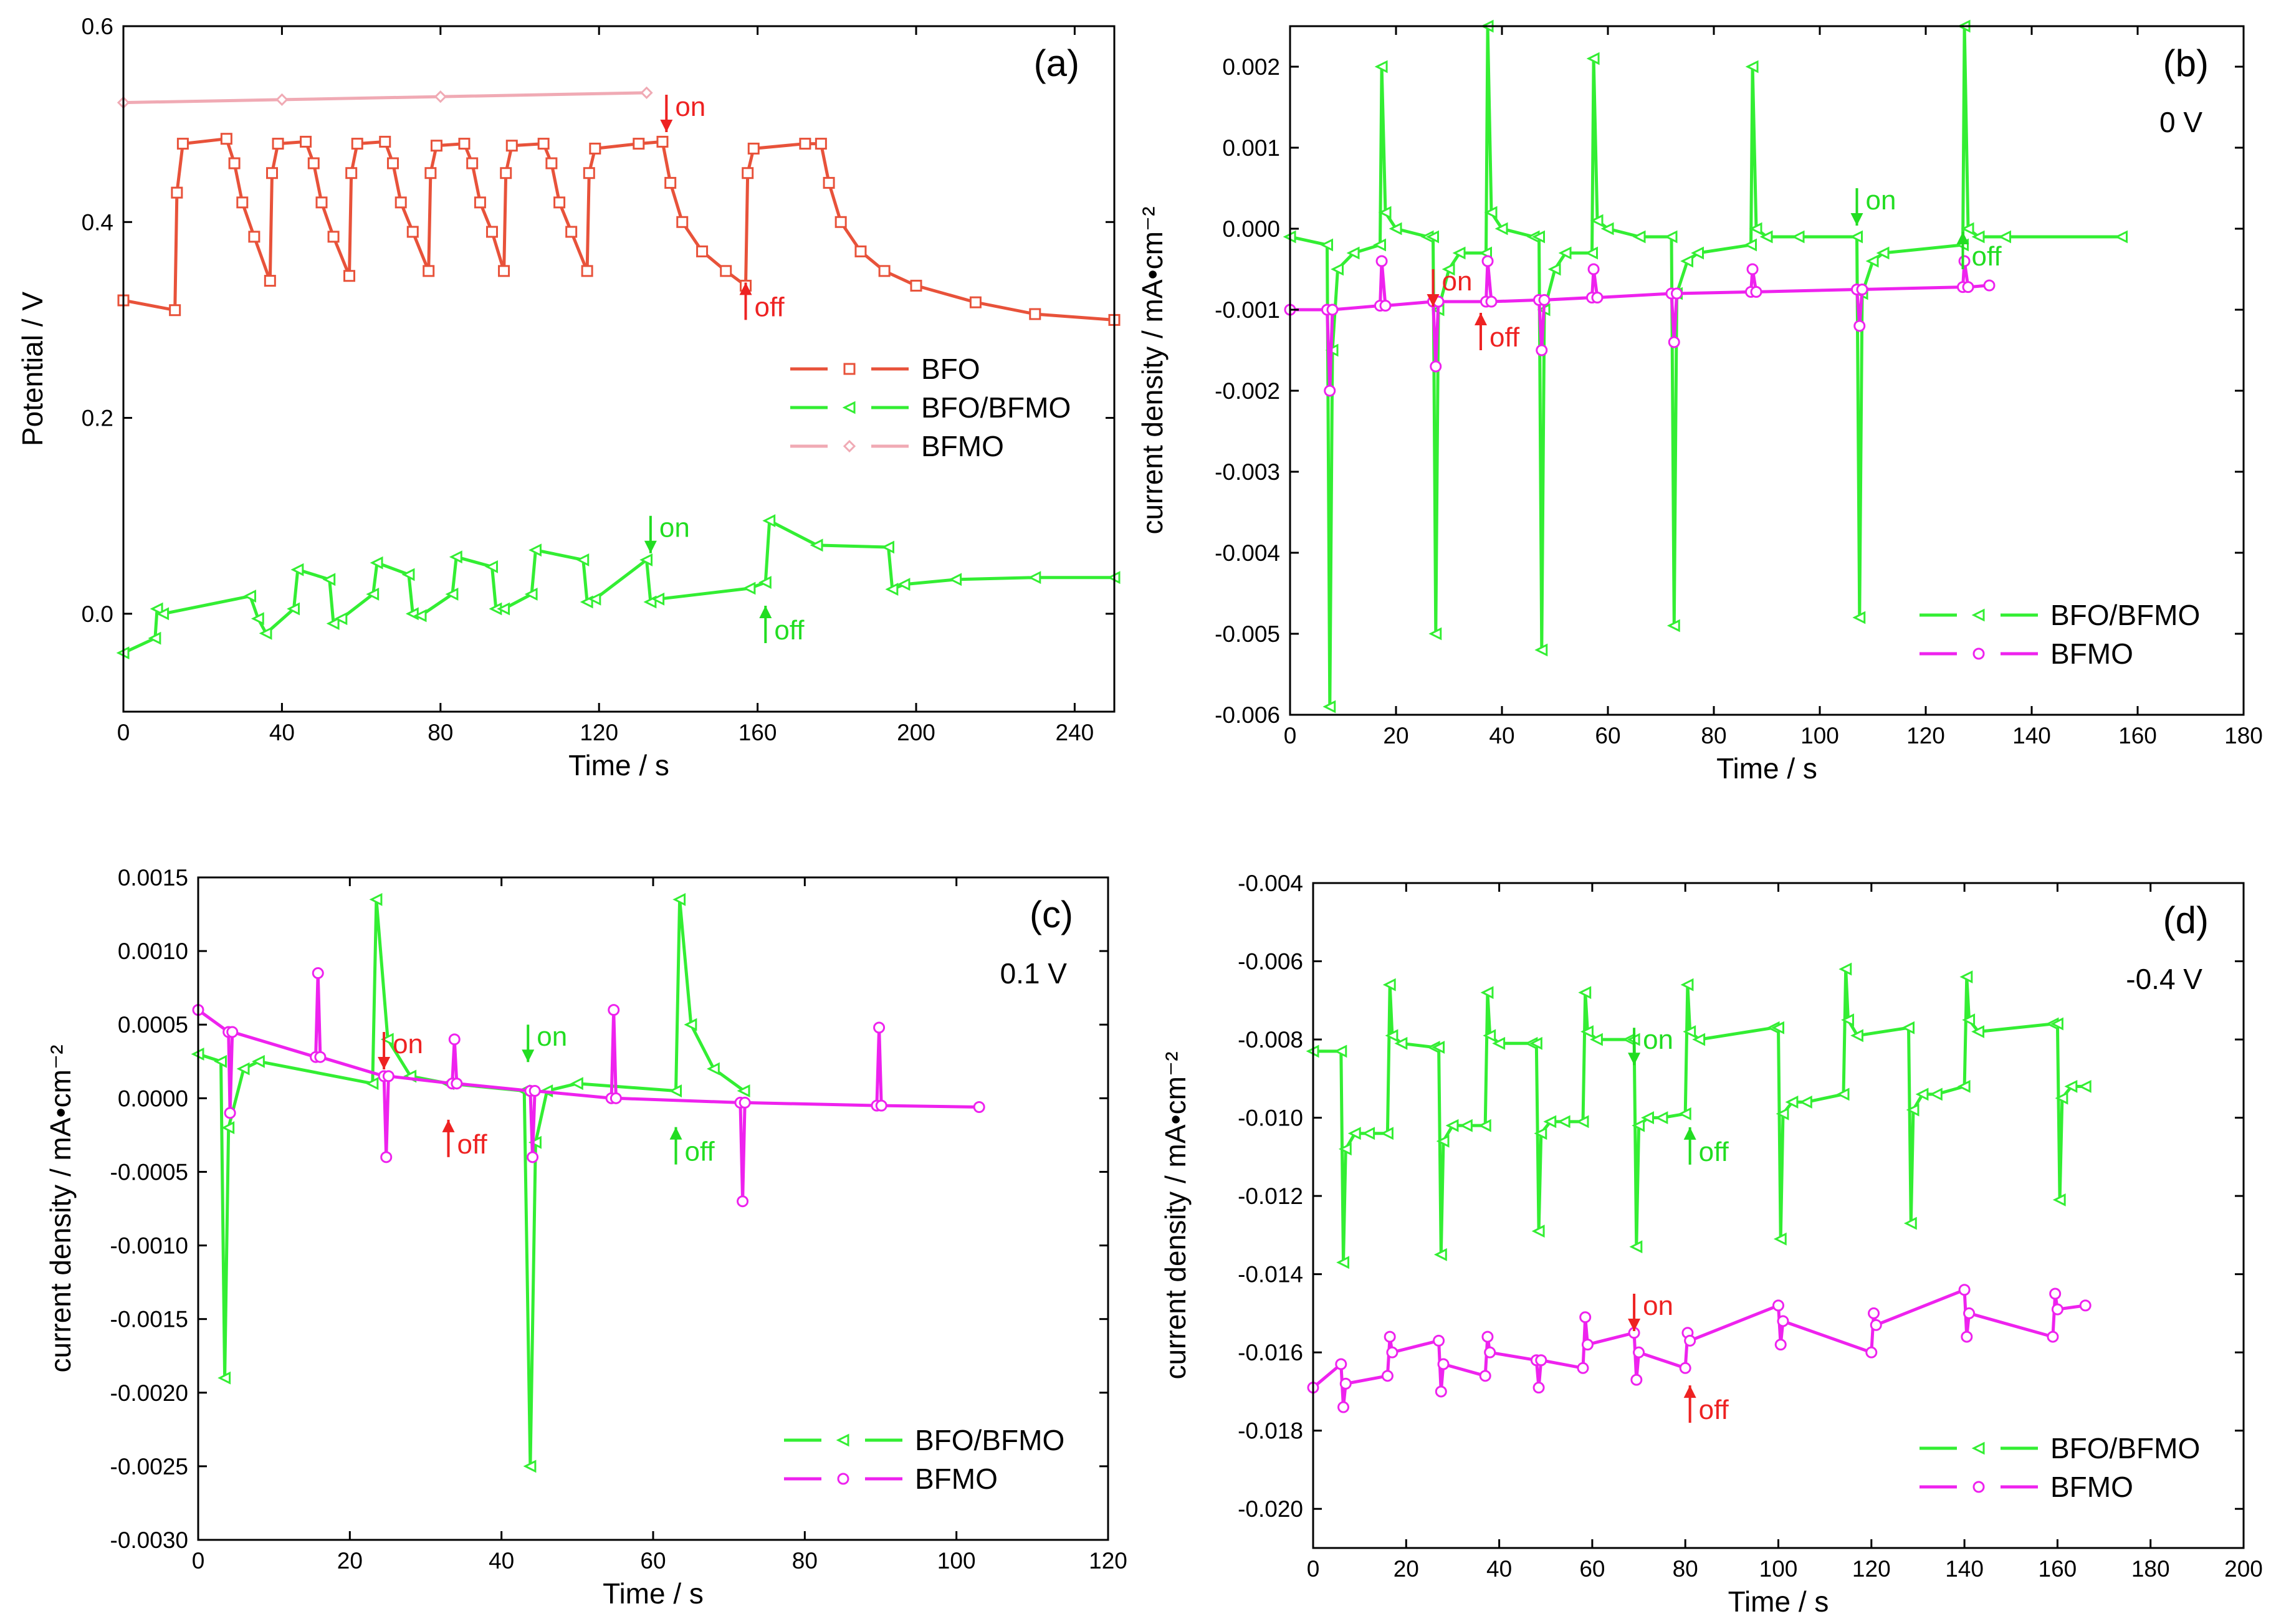  What do you see at coordinates (1270, 1274) in the screenshot?
I see `y-tick-label: -0.014` at bounding box center [1270, 1274].